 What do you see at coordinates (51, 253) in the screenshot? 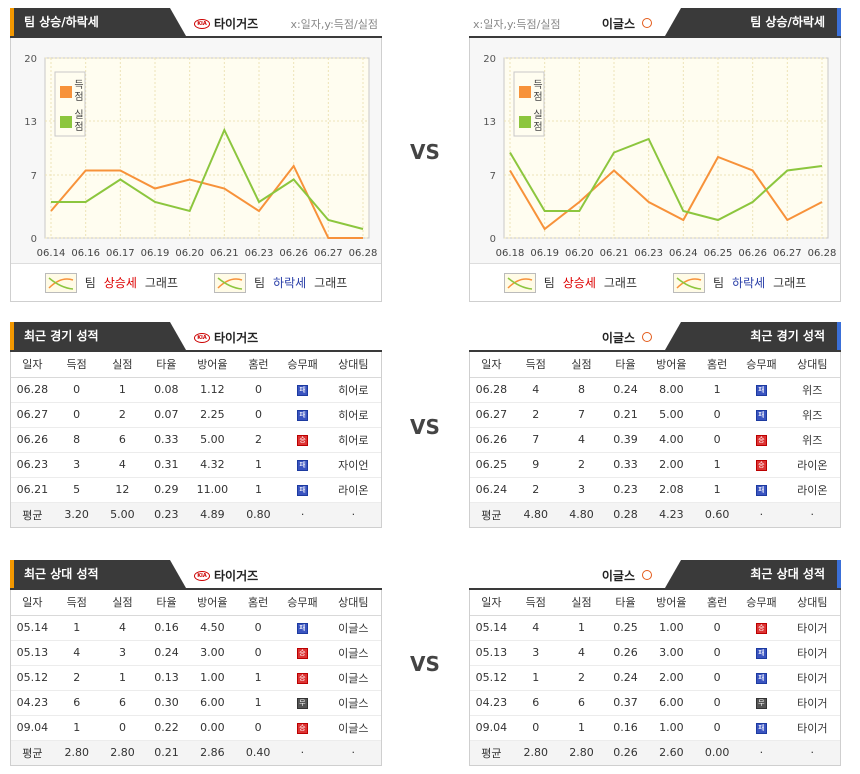
I see `x-tick-label: 06.14` at bounding box center [51, 253].